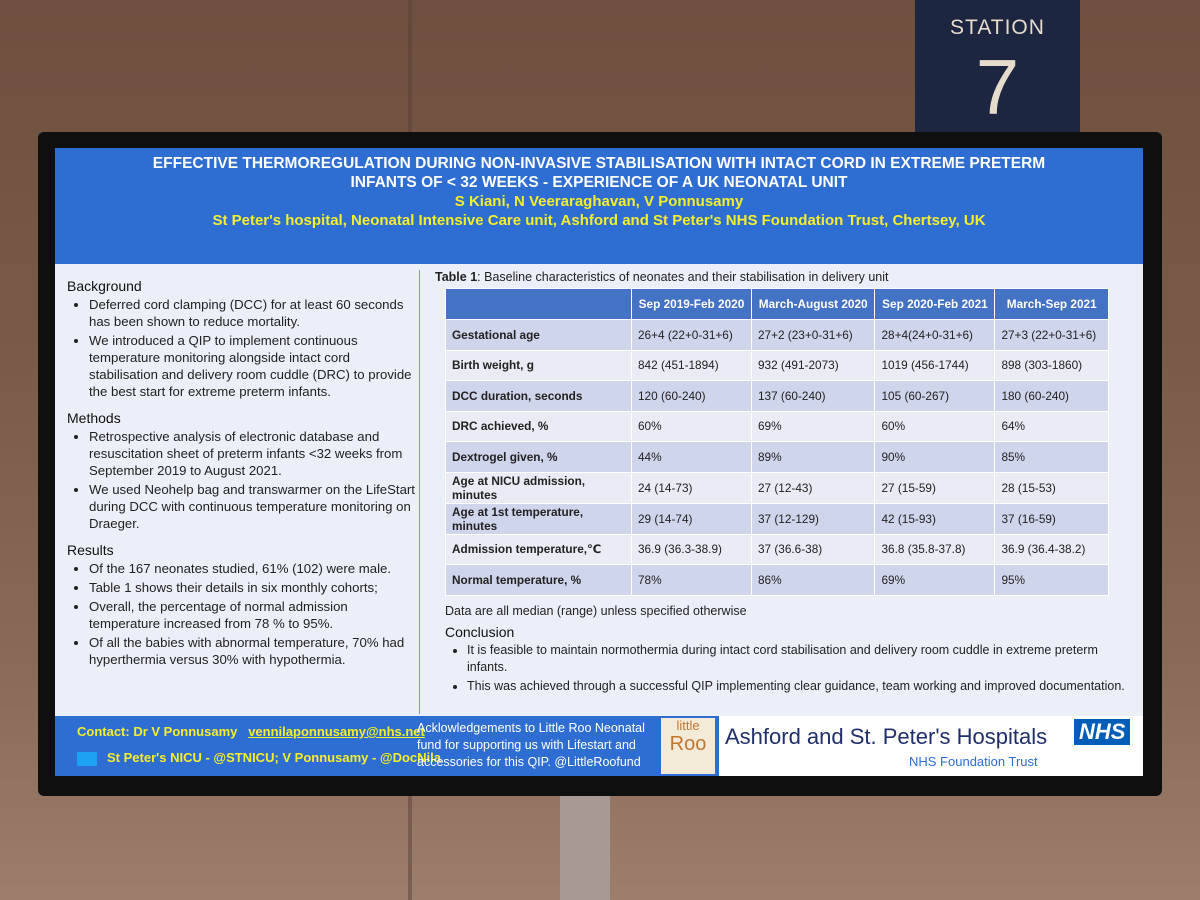  Describe the element at coordinates (456, 277) in the screenshot. I see `caption-label: Table 1` at that location.